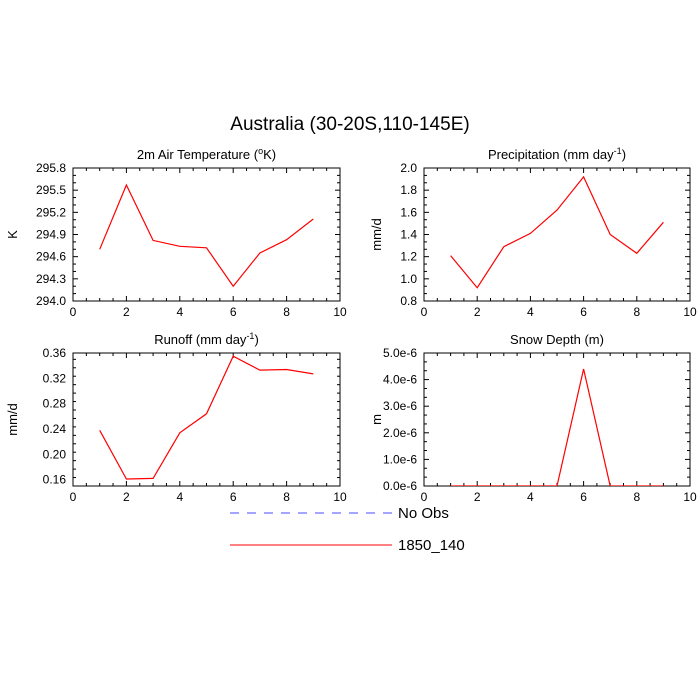 This screenshot has width=700, height=700. What do you see at coordinates (51, 235) in the screenshot?
I see `y-tick-label: 294.9` at bounding box center [51, 235].